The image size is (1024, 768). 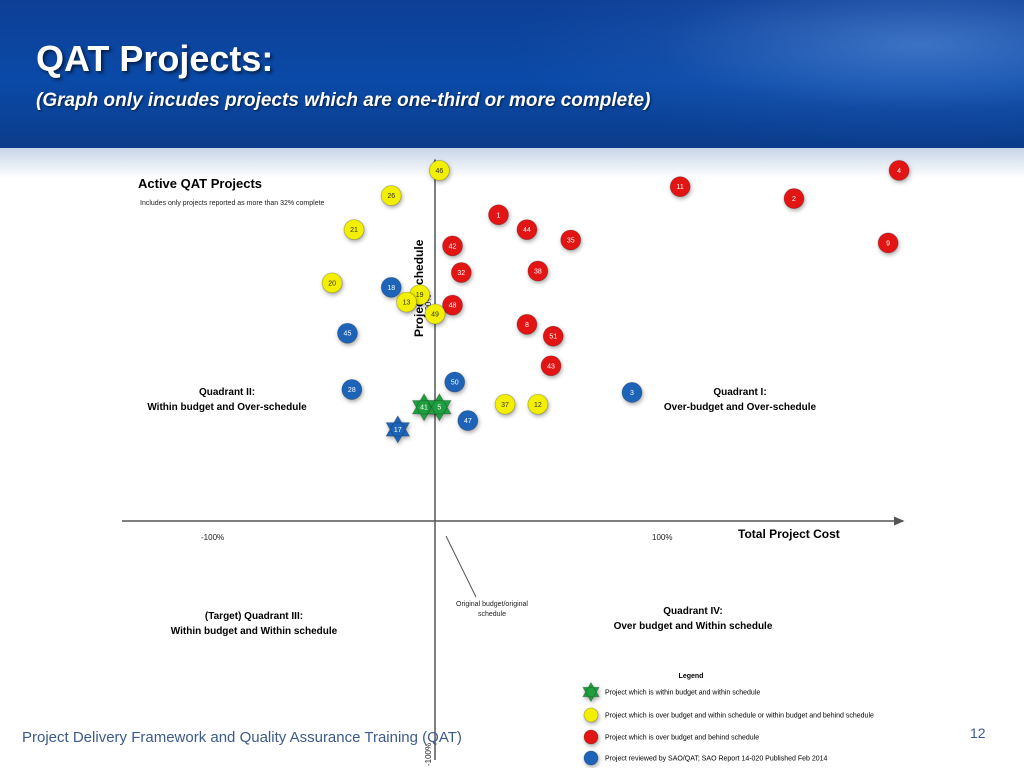 I want to click on legend-yellow-circle-icon, so click(x=591, y=715).